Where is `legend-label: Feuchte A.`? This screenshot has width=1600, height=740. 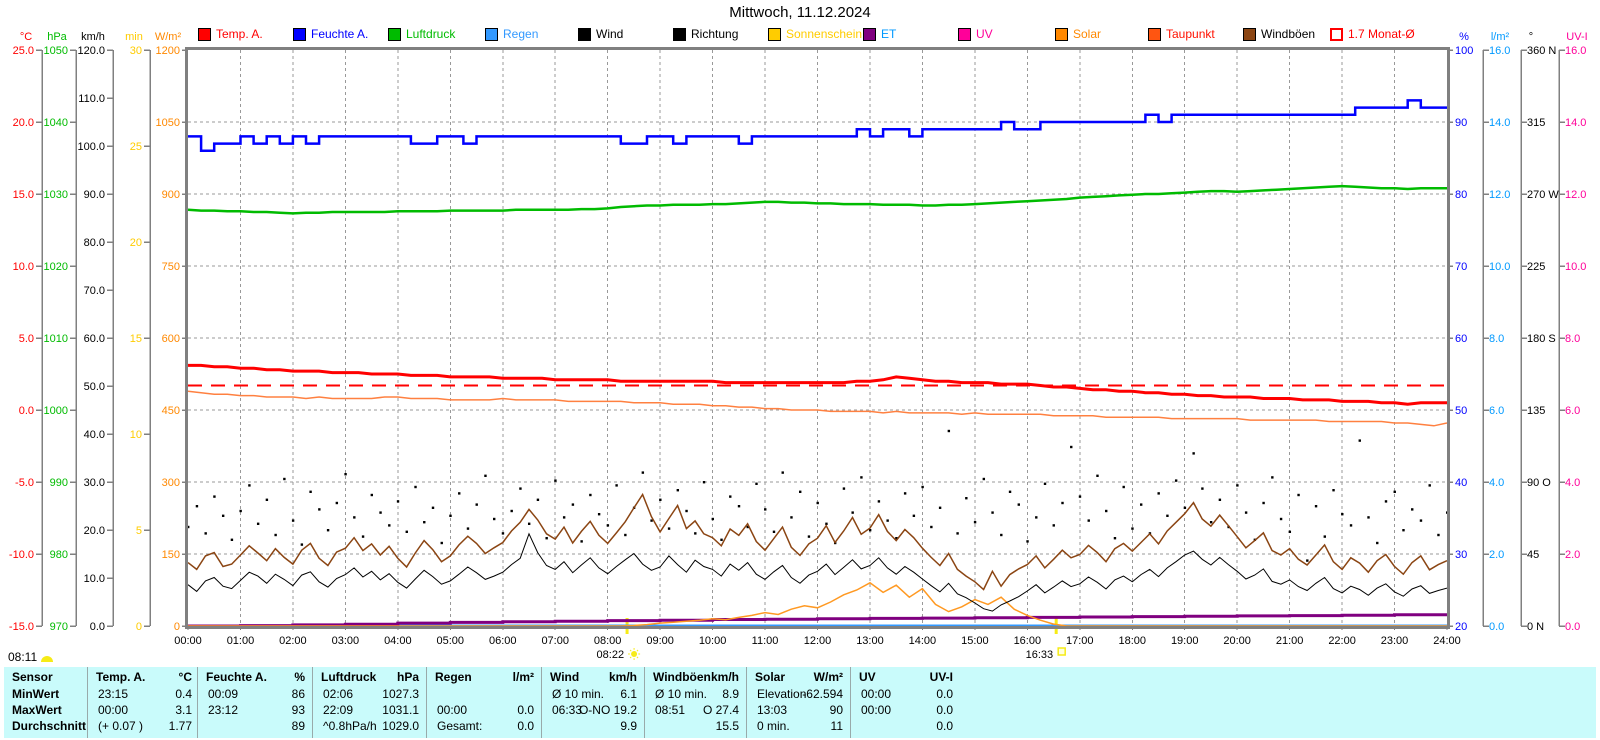 legend-label: Feuchte A. is located at coordinates (340, 34).